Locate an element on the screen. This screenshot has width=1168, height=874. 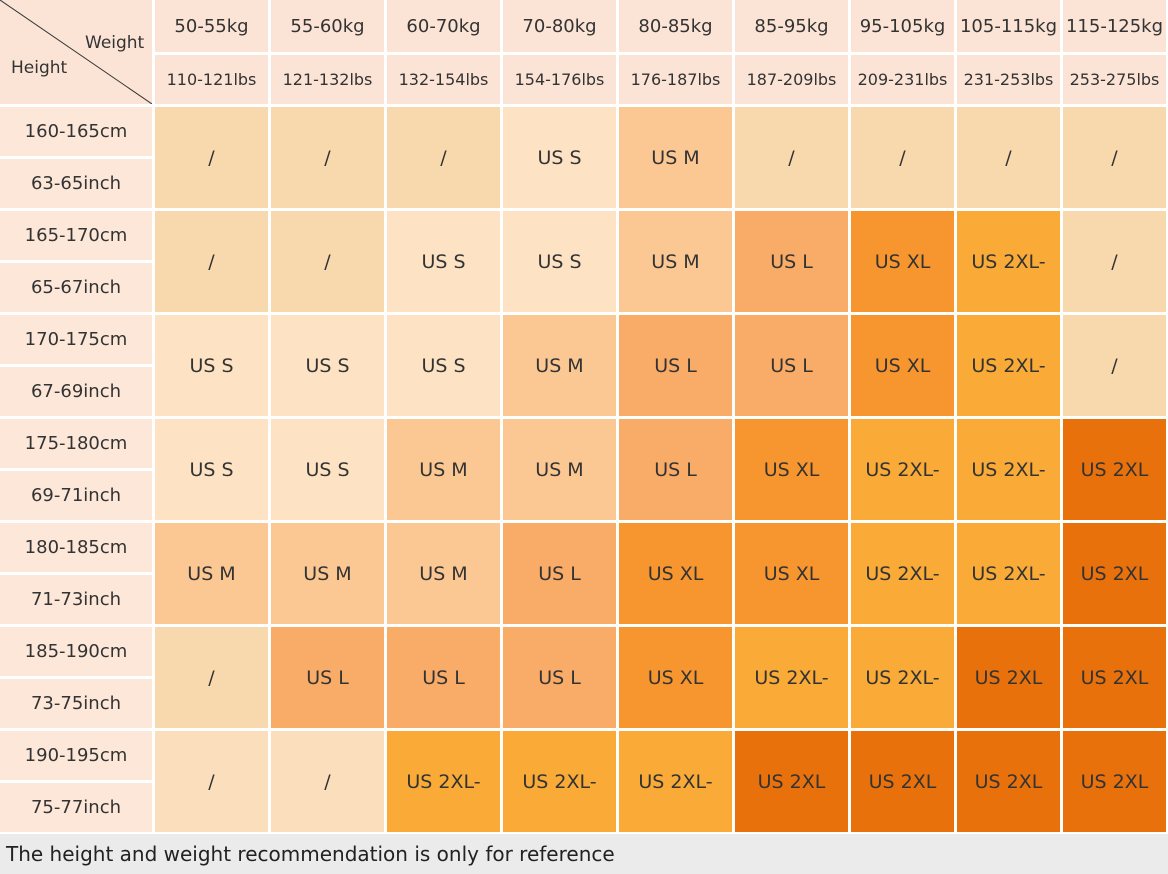
weight-label: Weight is located at coordinates (115, 43).